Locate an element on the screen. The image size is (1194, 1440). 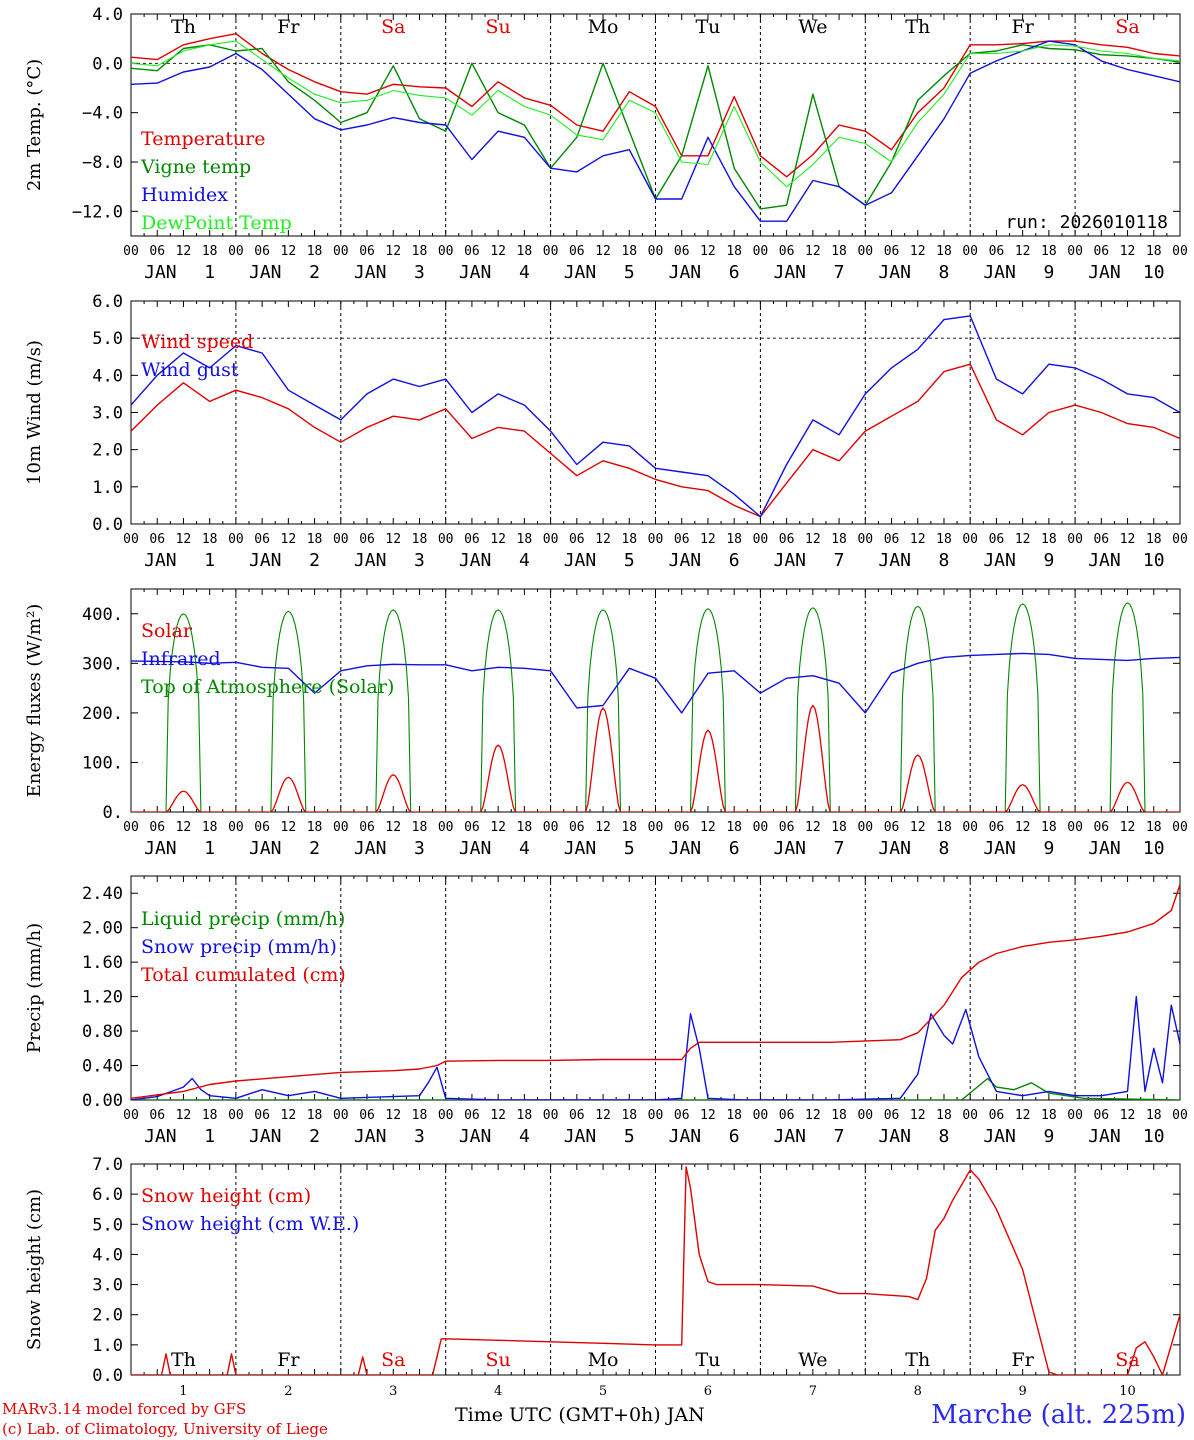
y-axis-label: 10m Wind (m/s) is located at coordinates (34, 412).